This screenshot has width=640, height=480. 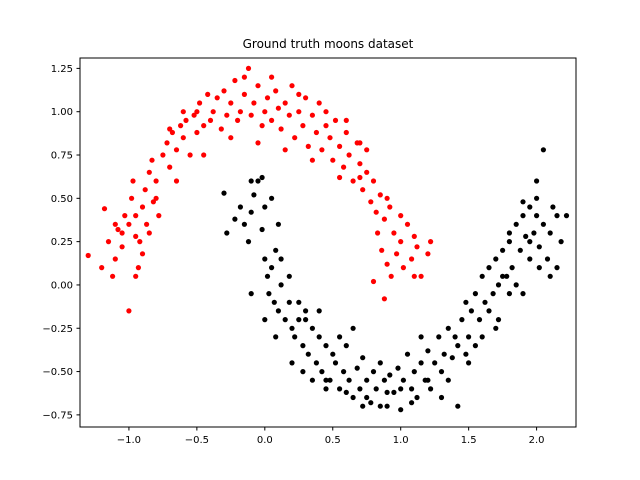 What do you see at coordinates (129, 440) in the screenshot?
I see `x-tick-label: −1.0` at bounding box center [129, 440].